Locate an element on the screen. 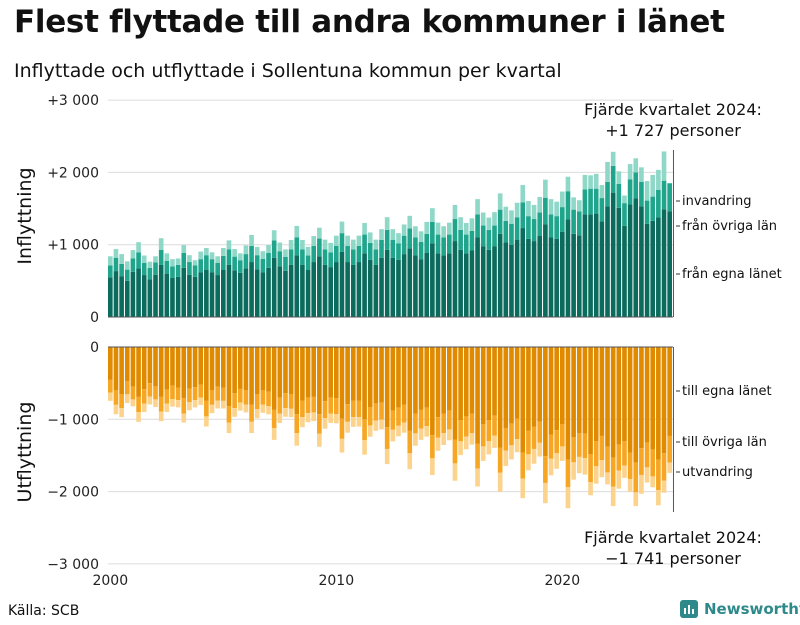  y-tick-label: −2 000 is located at coordinates (73, 493).